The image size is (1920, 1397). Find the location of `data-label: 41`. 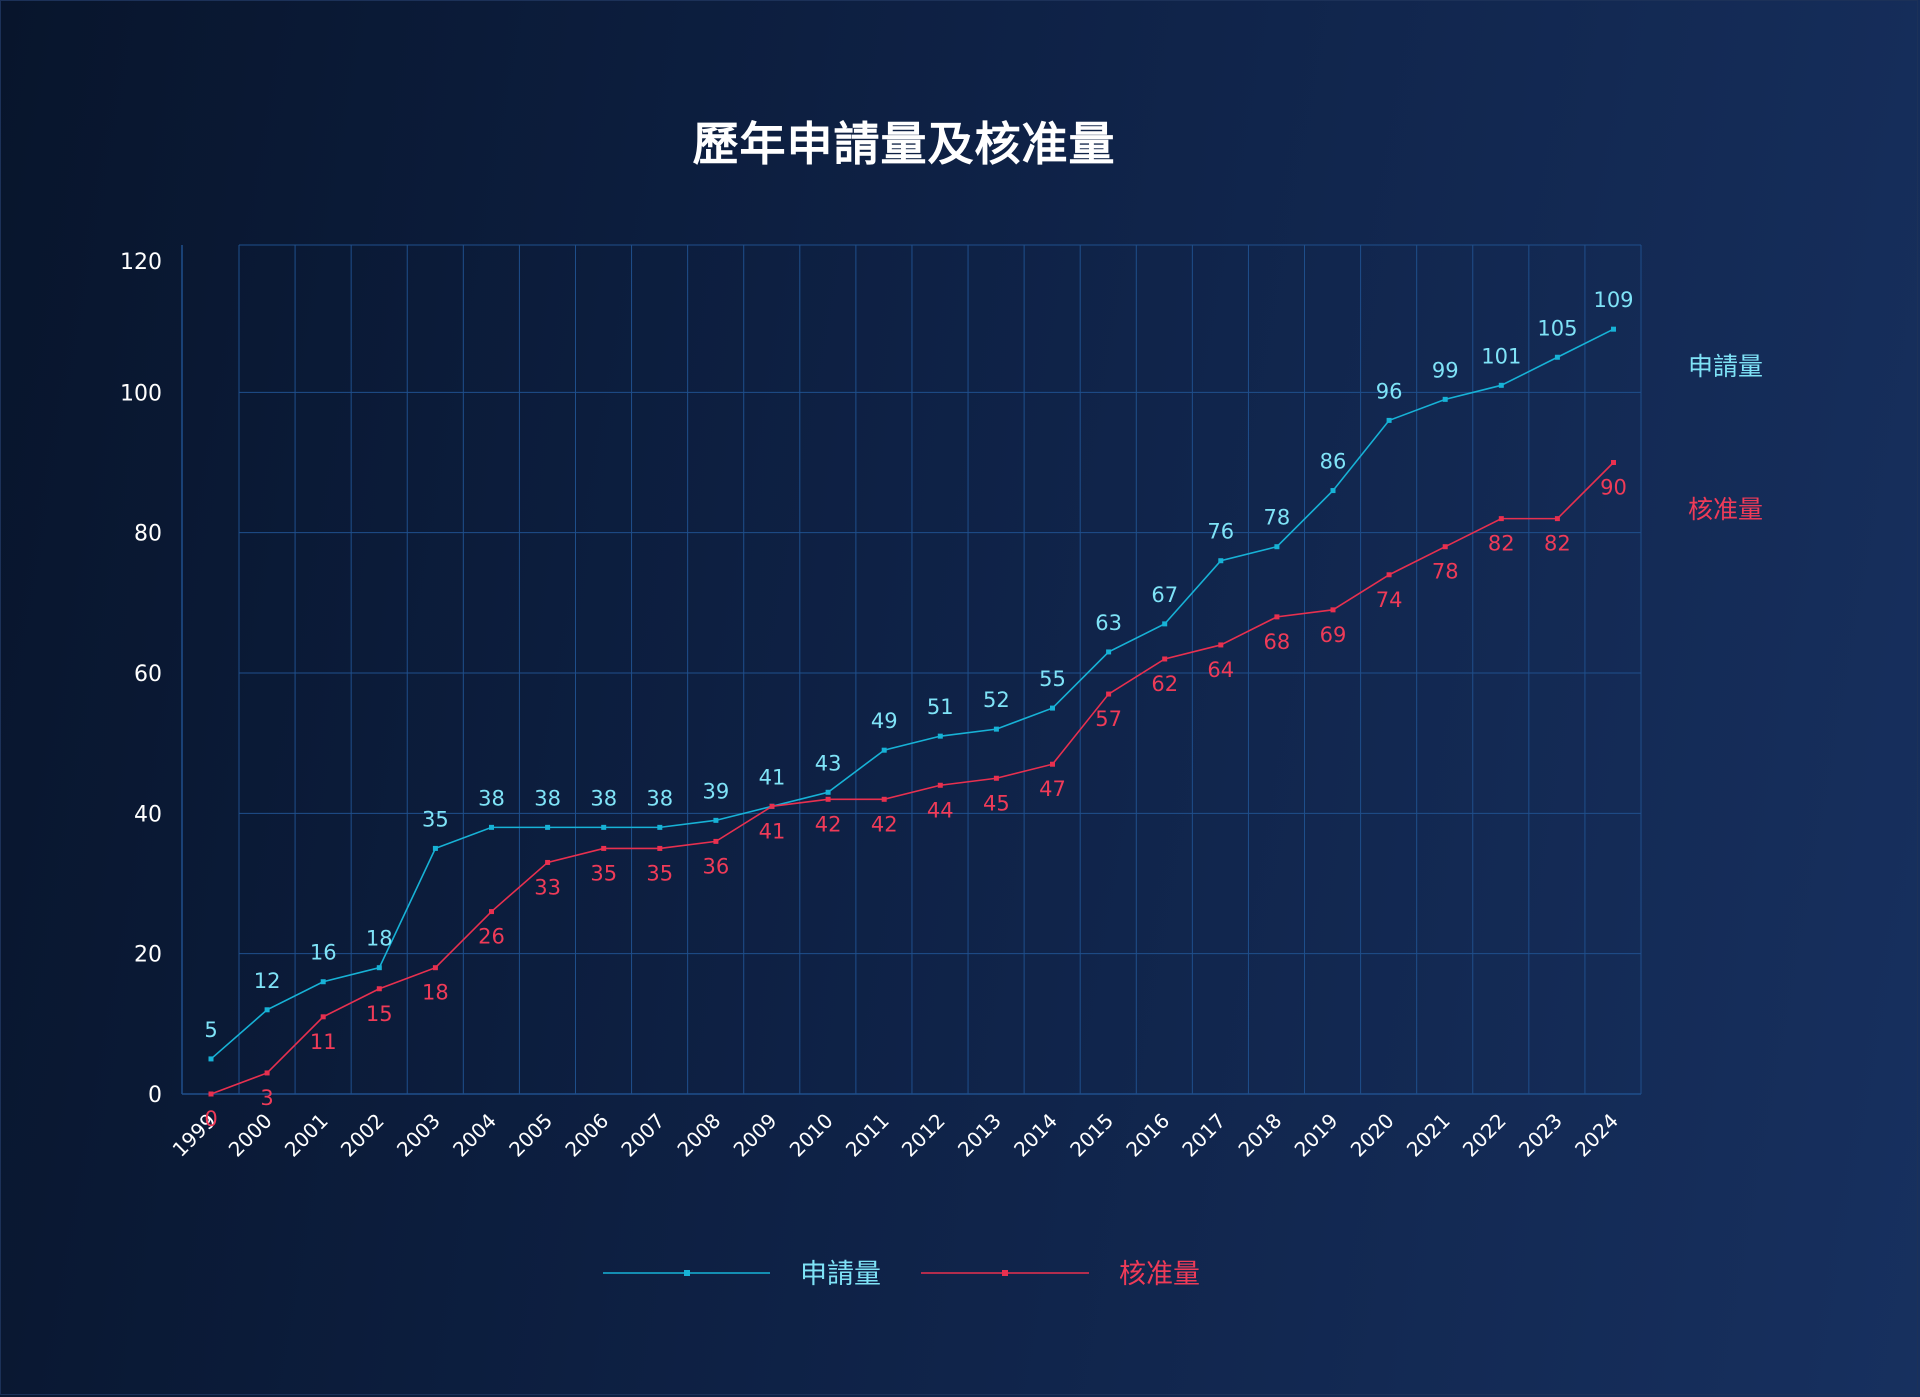

data-label: 41 is located at coordinates (772, 831).